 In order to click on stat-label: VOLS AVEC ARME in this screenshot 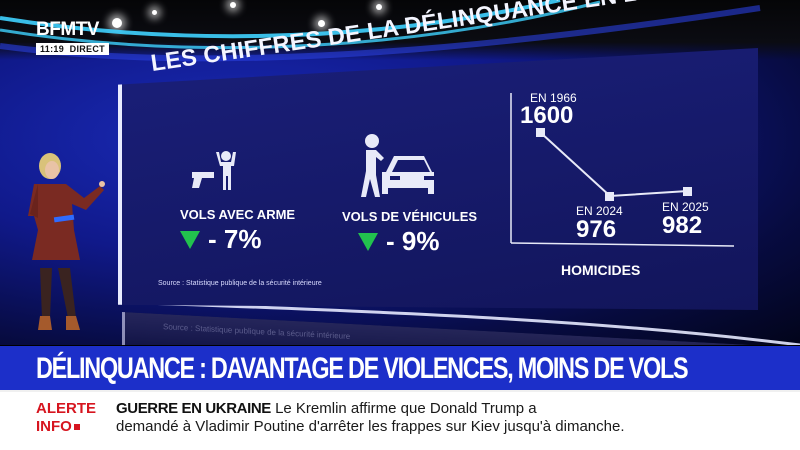, I will do `click(238, 214)`.